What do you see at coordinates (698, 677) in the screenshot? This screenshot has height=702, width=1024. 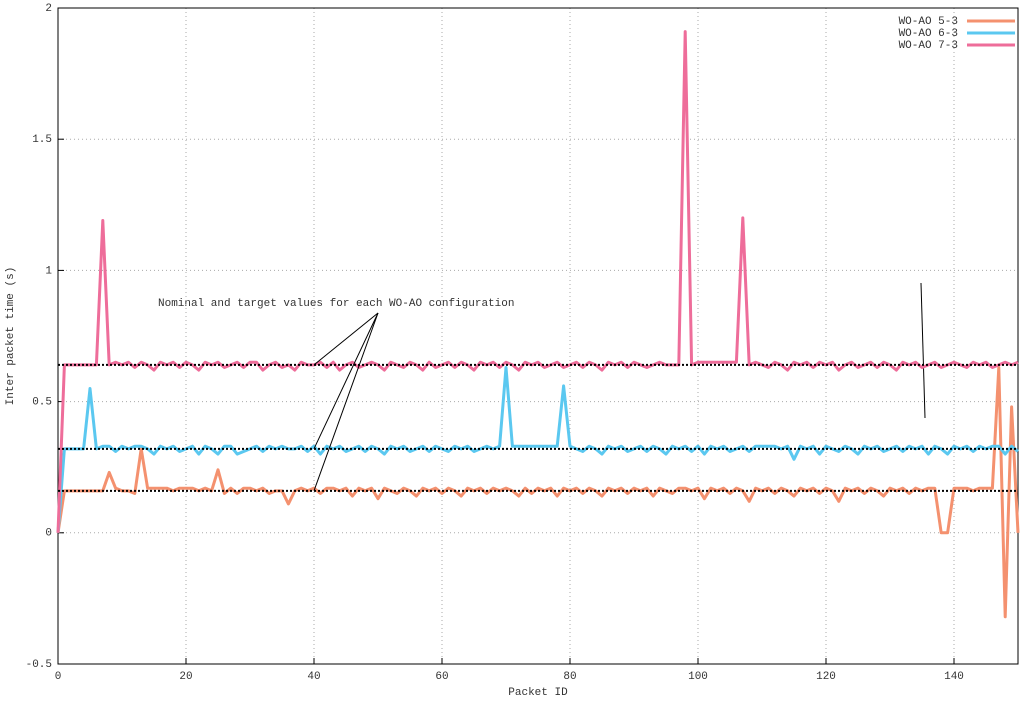 I see `x-tick-label: 100` at bounding box center [698, 677].